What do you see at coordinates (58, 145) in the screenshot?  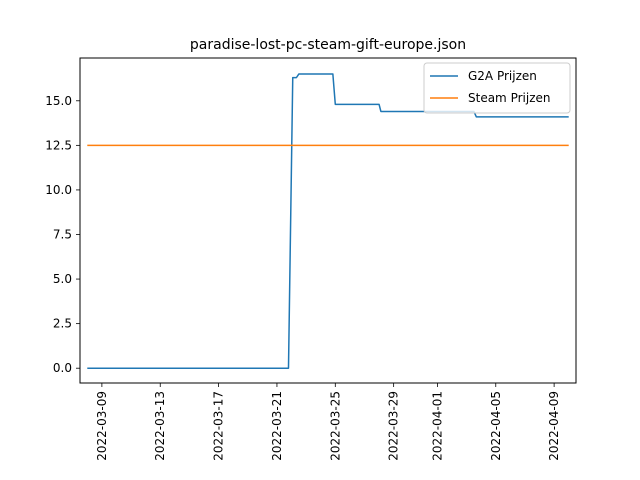 I see `y-tick-label: 12.5` at bounding box center [58, 145].